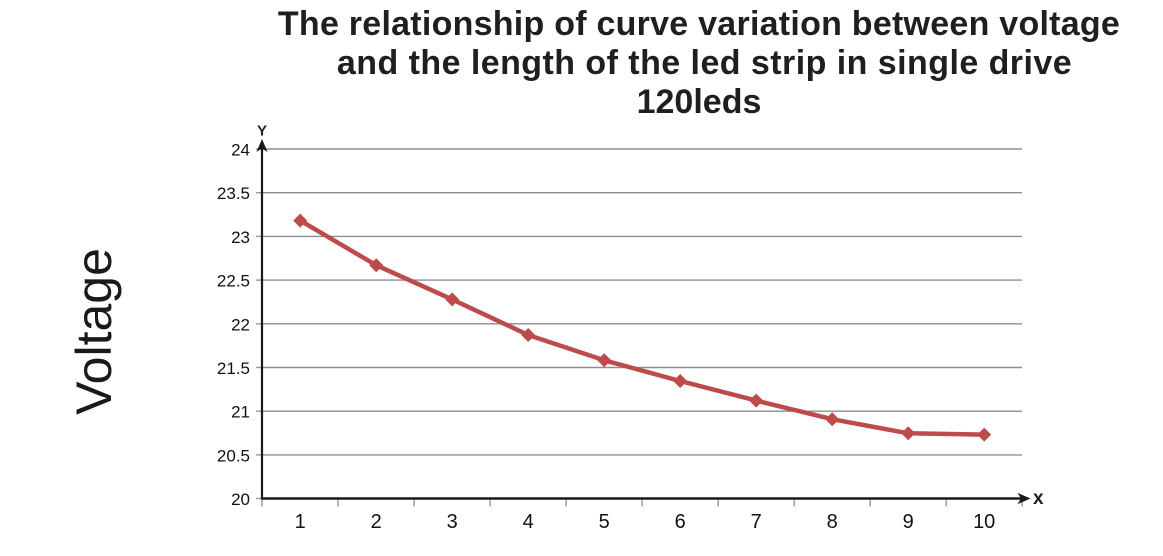 The width and height of the screenshot is (1163, 556). Describe the element at coordinates (240, 499) in the screenshot. I see `svg-text: 20` at that location.